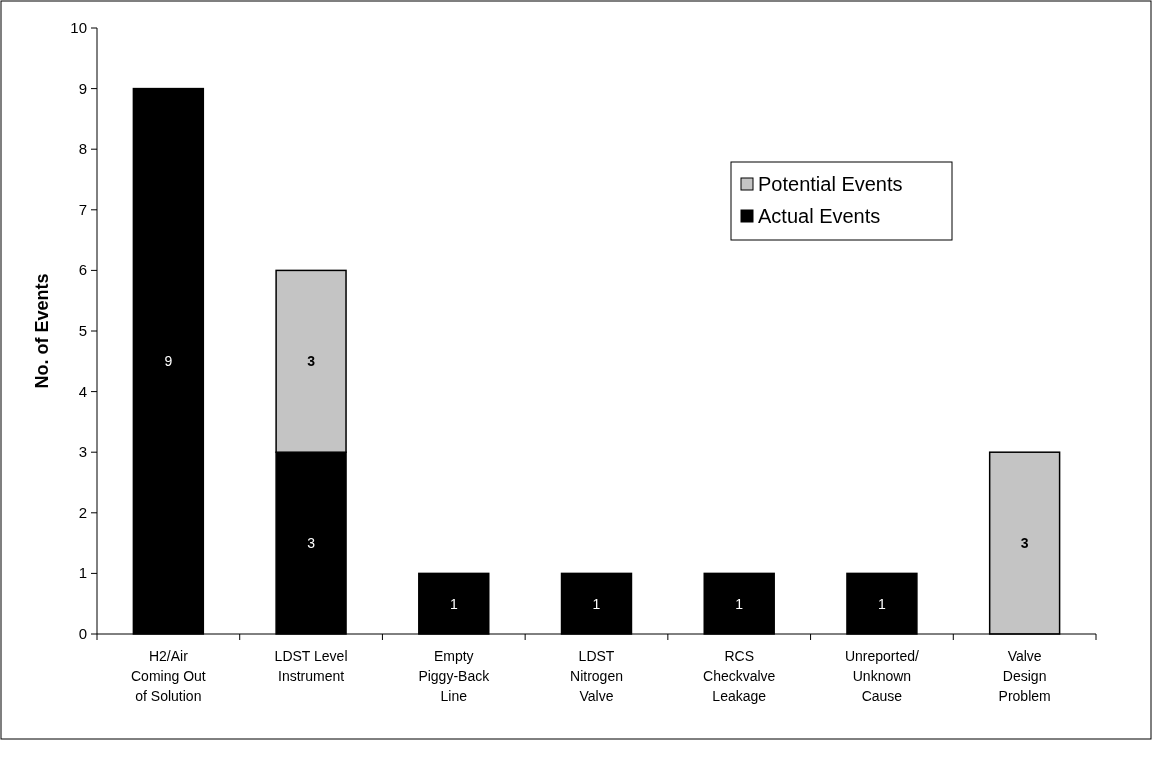  I want to click on x-tick-label: LDST Level Instrument, so click(311, 666).